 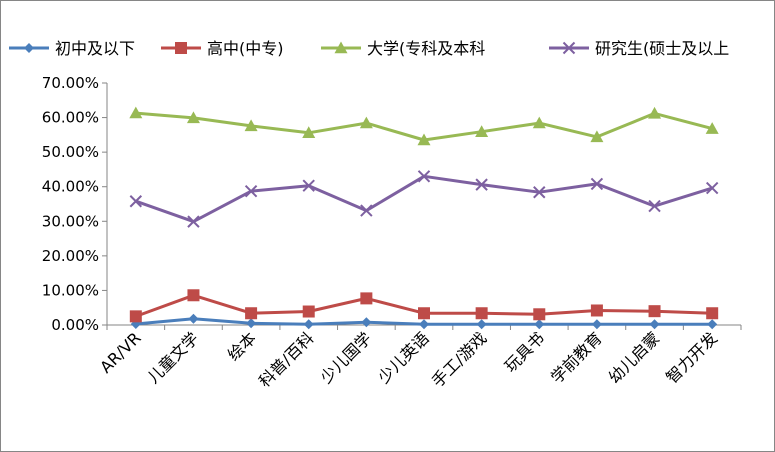 What do you see at coordinates (576, 357) in the screenshot?
I see `x-category-label: 学前教育` at bounding box center [576, 357].